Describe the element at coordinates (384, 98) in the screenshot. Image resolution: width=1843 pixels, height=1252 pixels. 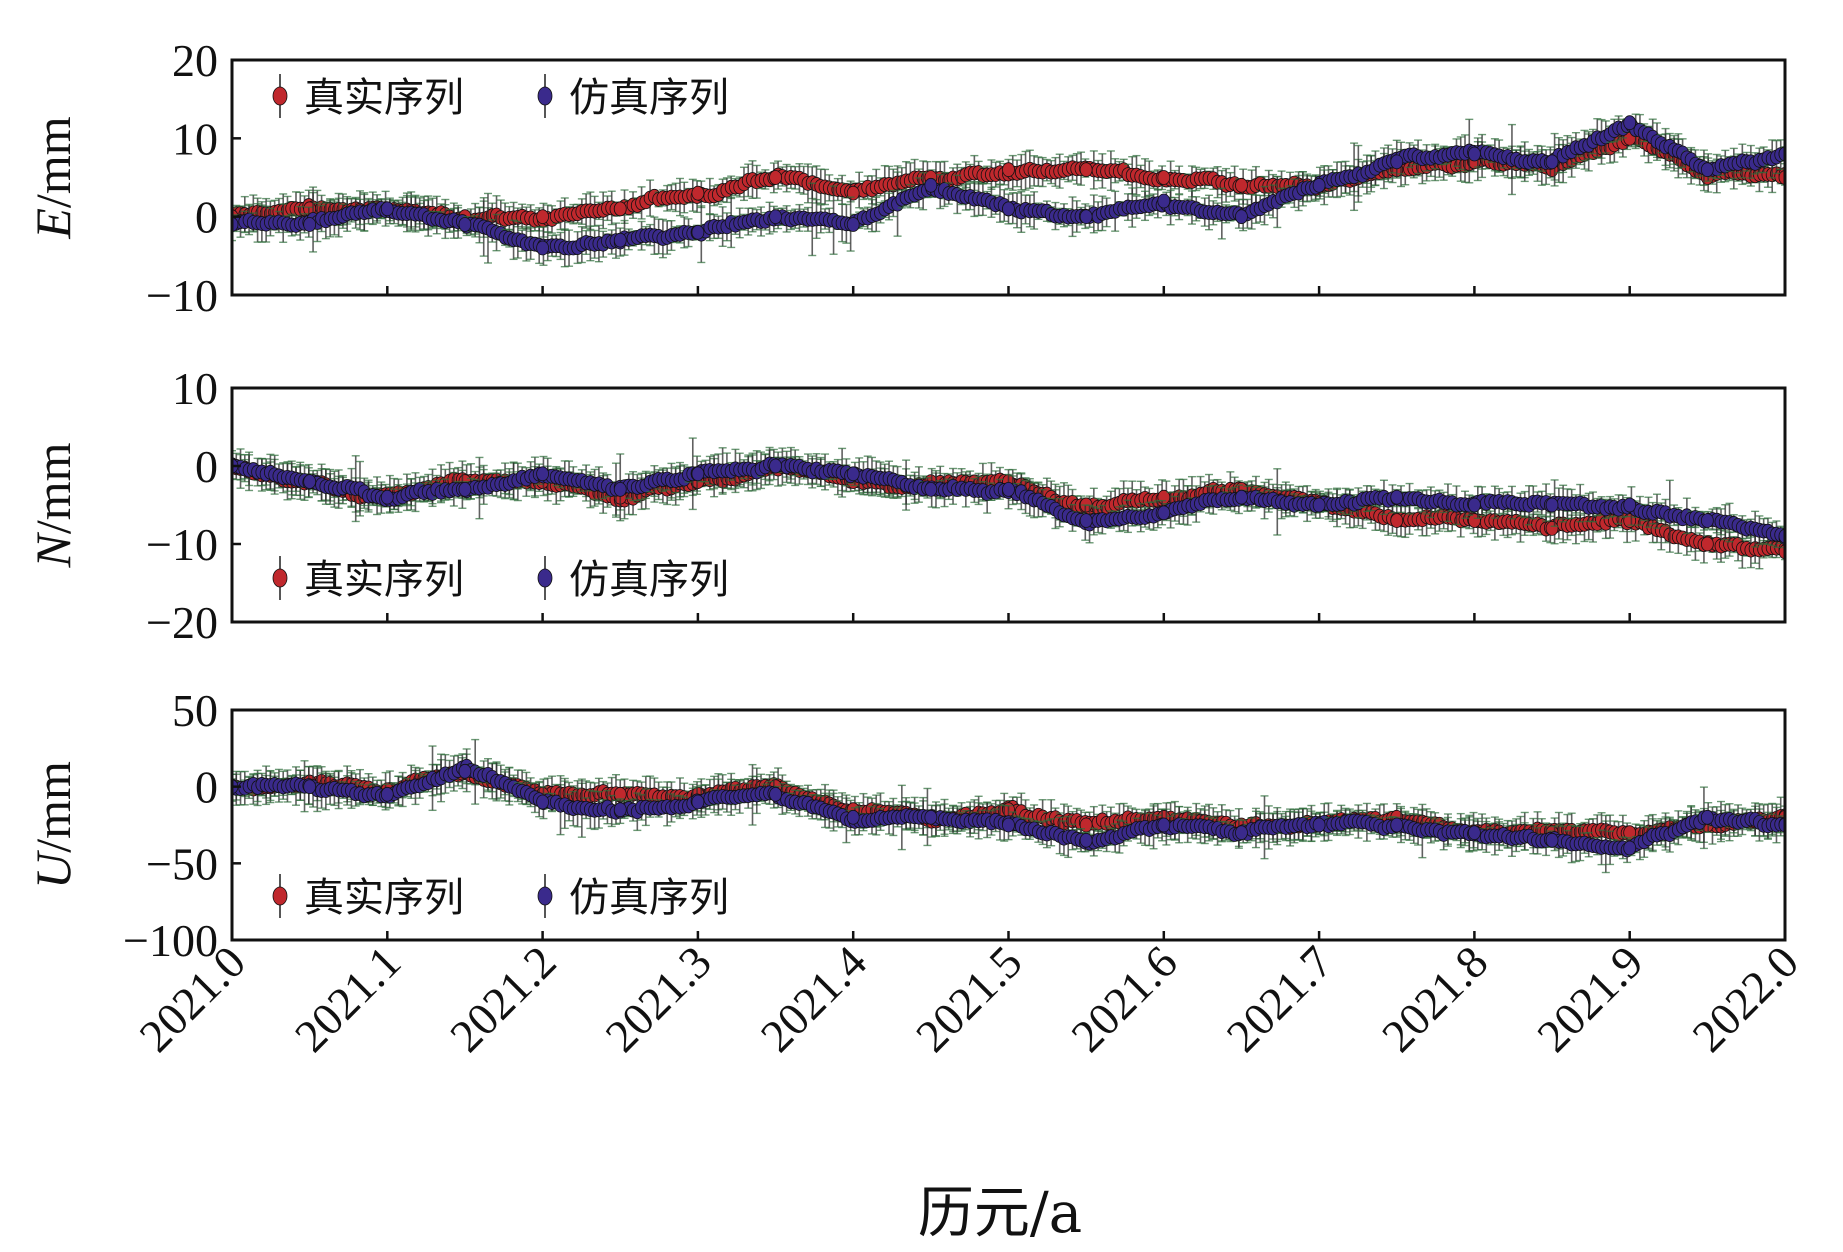
I see `legend-label: 真实序列` at that location.